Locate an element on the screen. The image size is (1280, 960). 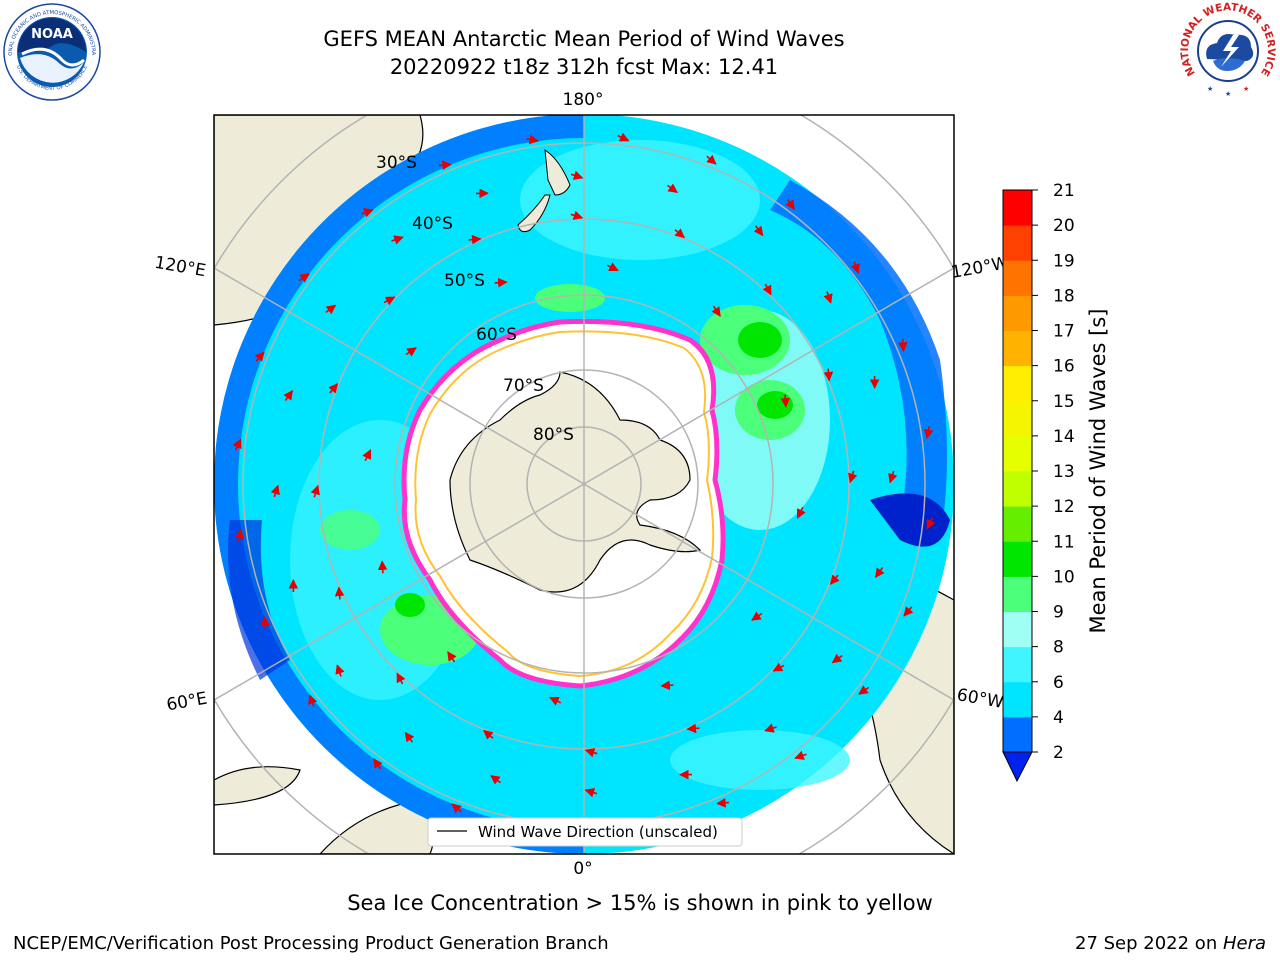
lon-label-180: 180° is located at coordinates (583, 100).